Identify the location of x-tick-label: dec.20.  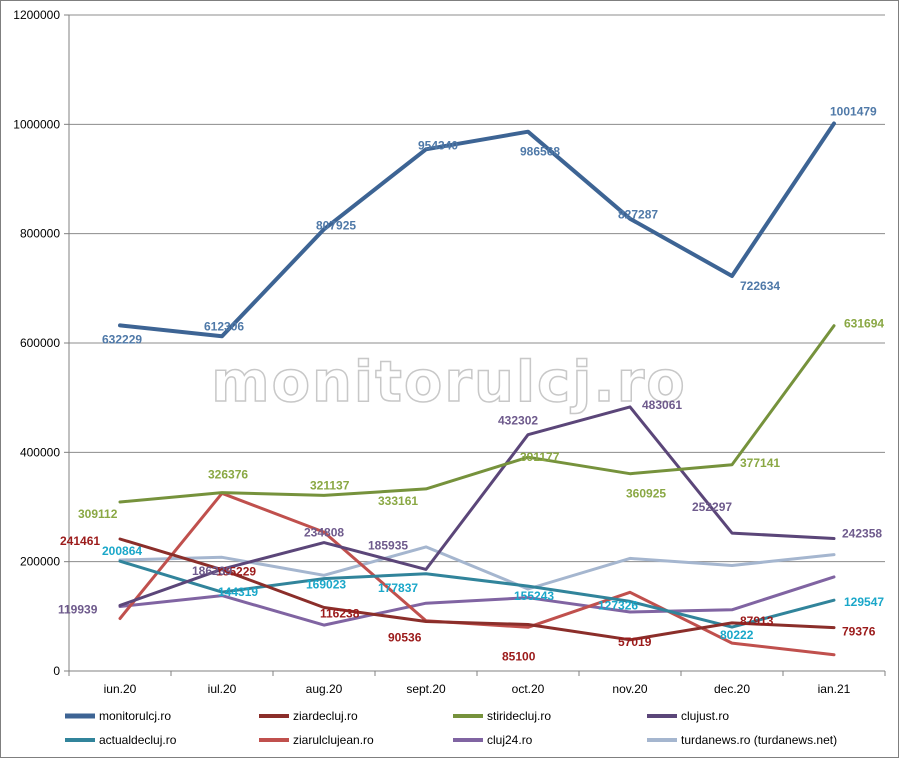
(732, 689).